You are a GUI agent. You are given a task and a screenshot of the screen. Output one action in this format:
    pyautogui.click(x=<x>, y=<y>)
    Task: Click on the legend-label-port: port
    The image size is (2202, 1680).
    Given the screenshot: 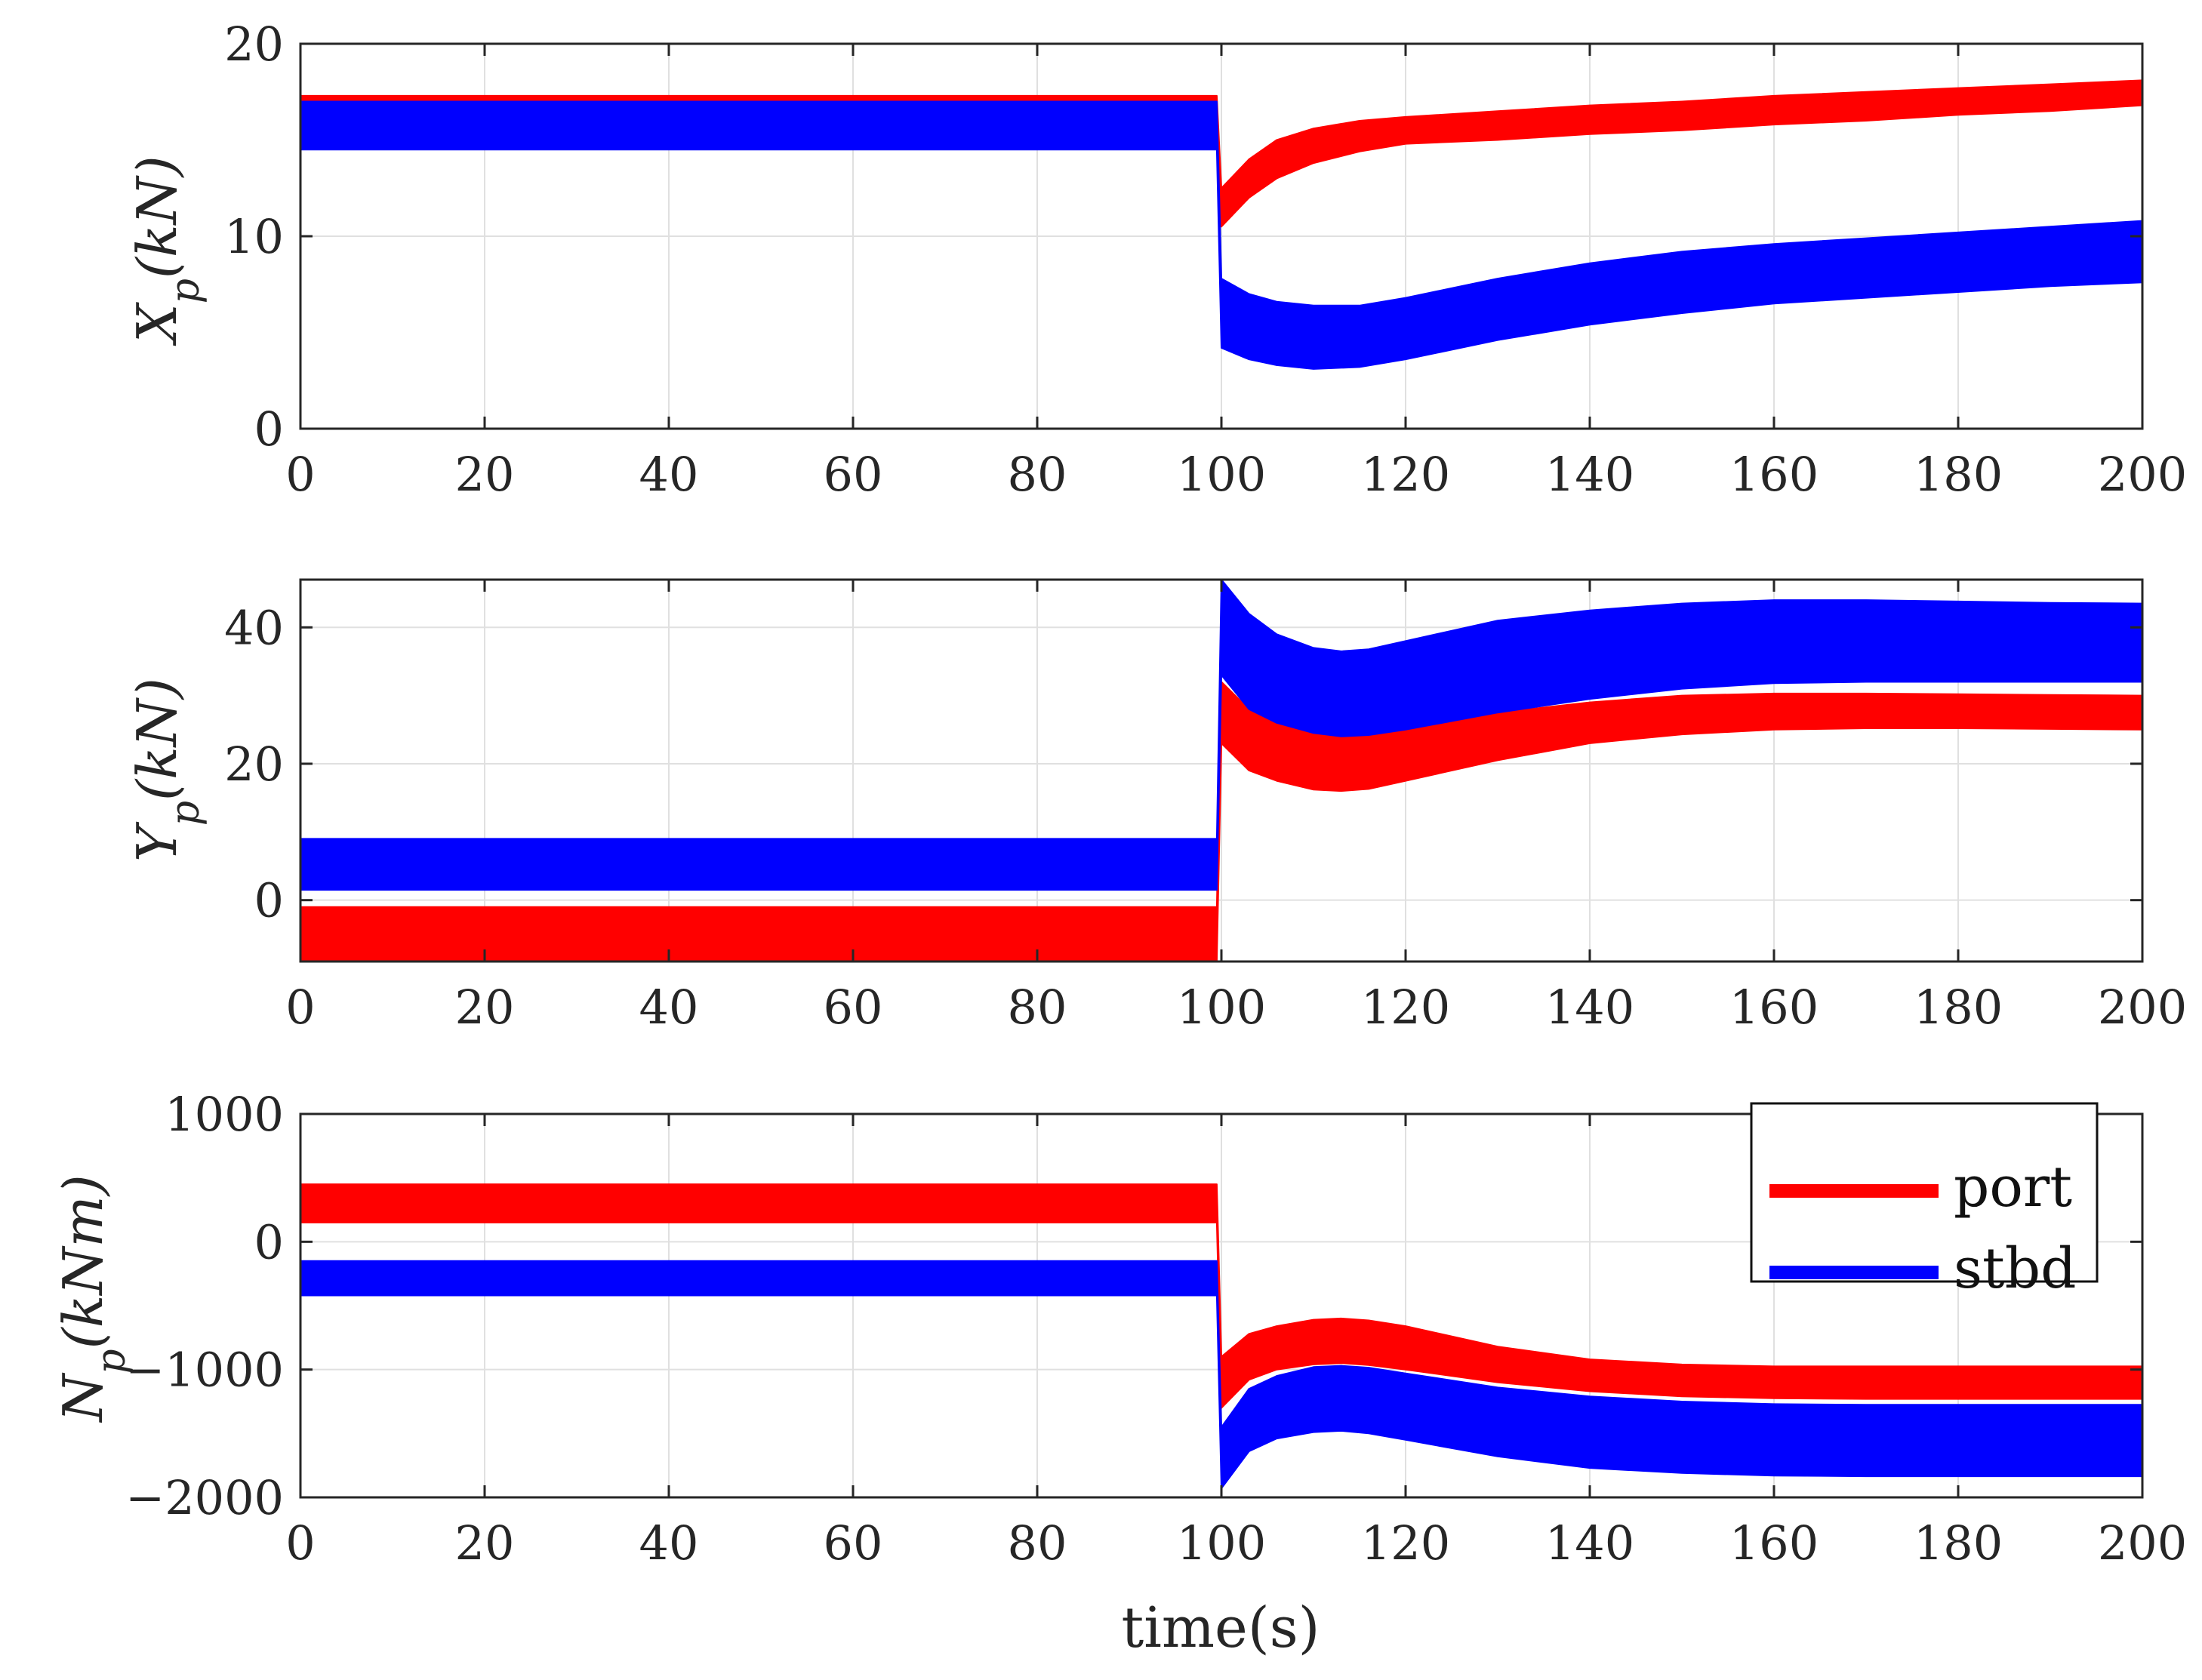 What is the action you would take?
    pyautogui.click(x=2013, y=1187)
    